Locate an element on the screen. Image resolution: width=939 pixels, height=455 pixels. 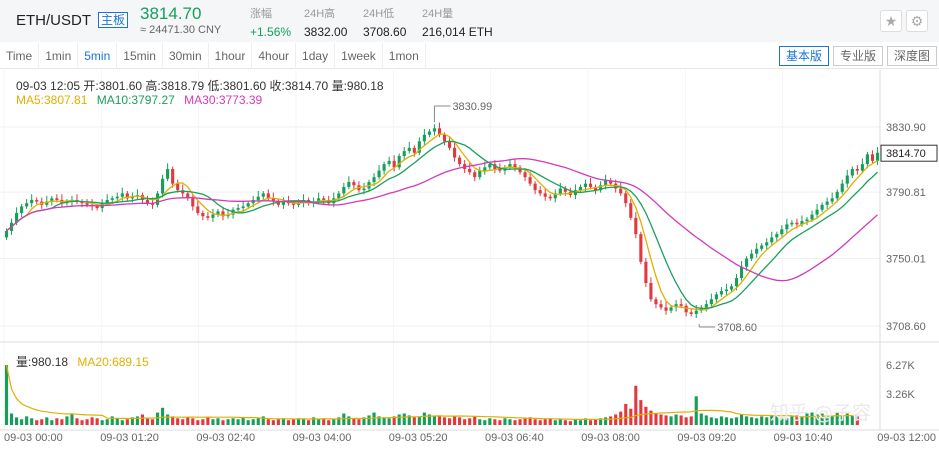
tab-15min: 15min is located at coordinates (140, 56).